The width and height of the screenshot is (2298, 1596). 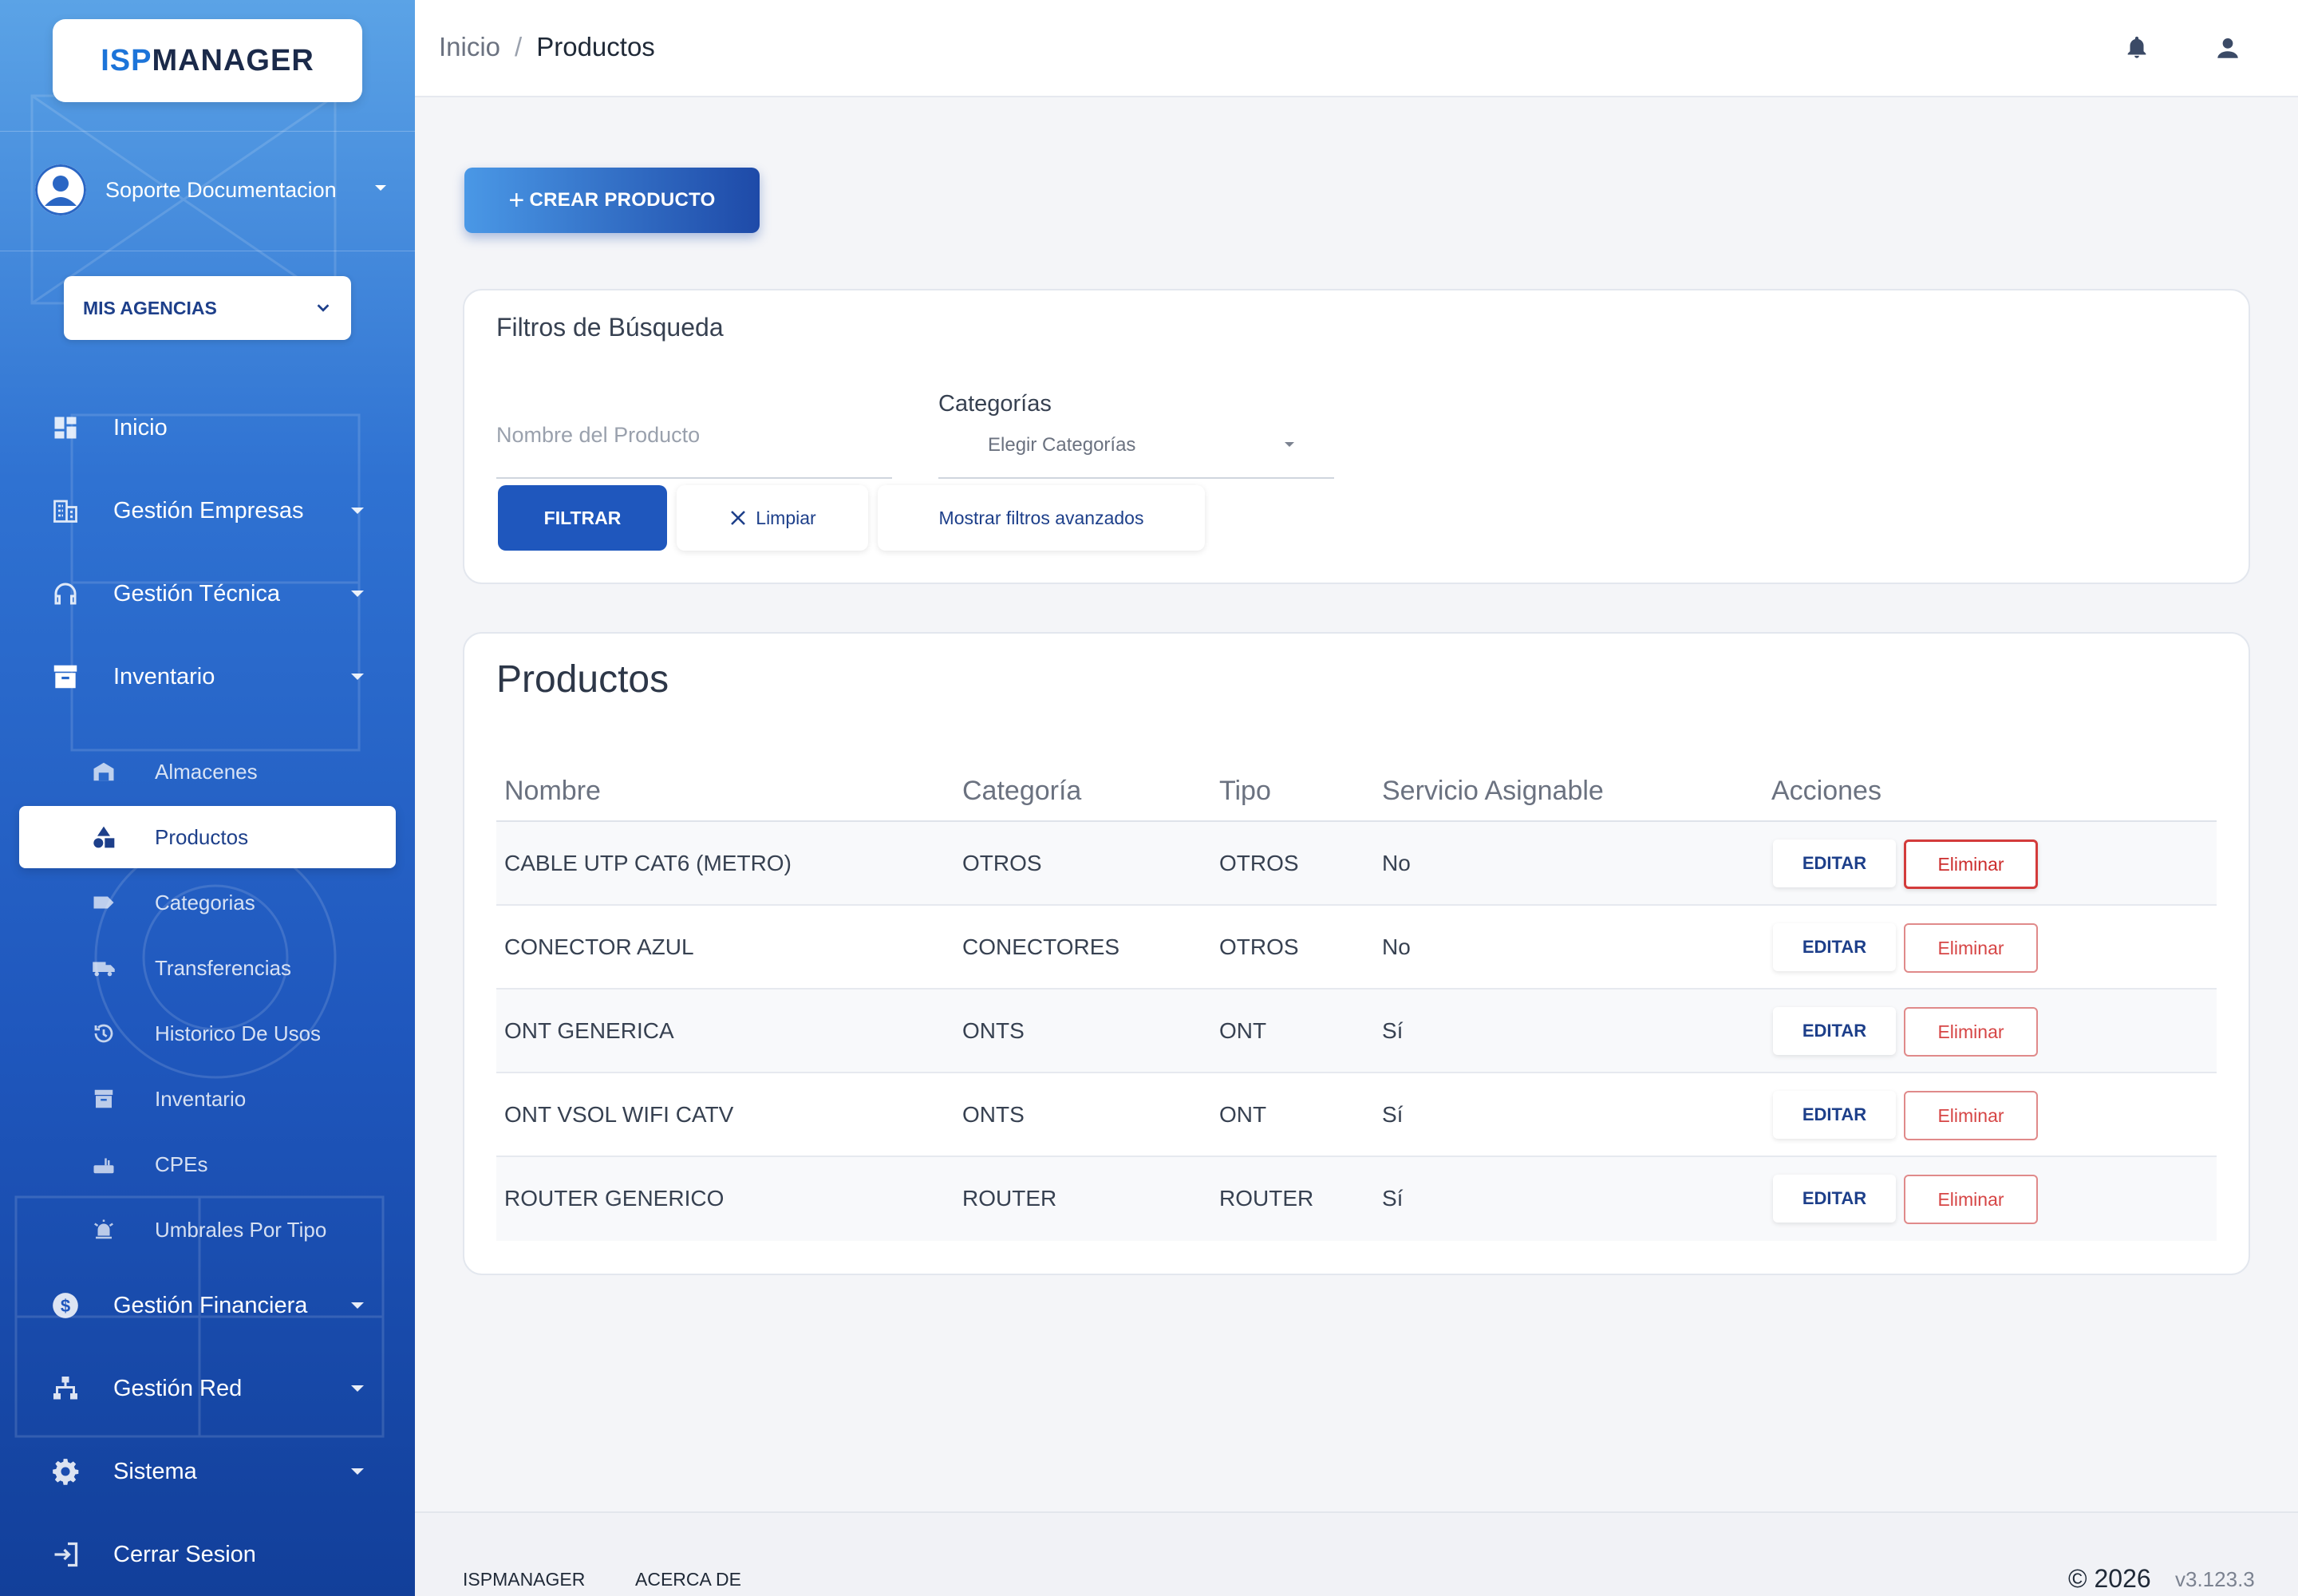 I want to click on router-icon, so click(x=104, y=1164).